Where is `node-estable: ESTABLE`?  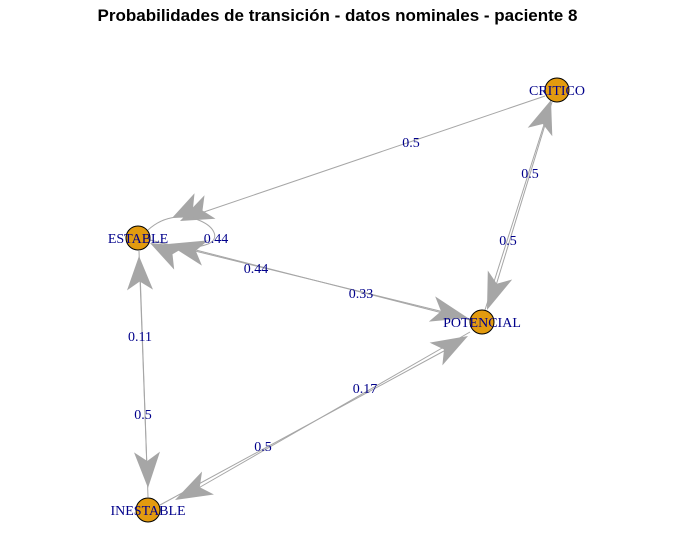
node-estable: ESTABLE is located at coordinates (138, 238).